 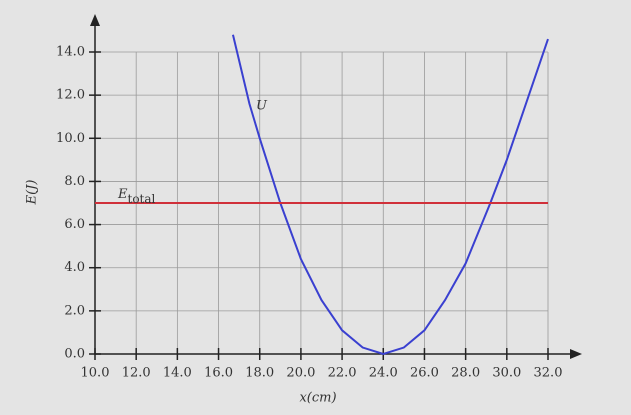 What do you see at coordinates (465, 373) in the screenshot?
I see `x-tick-label: 28.0` at bounding box center [465, 373].